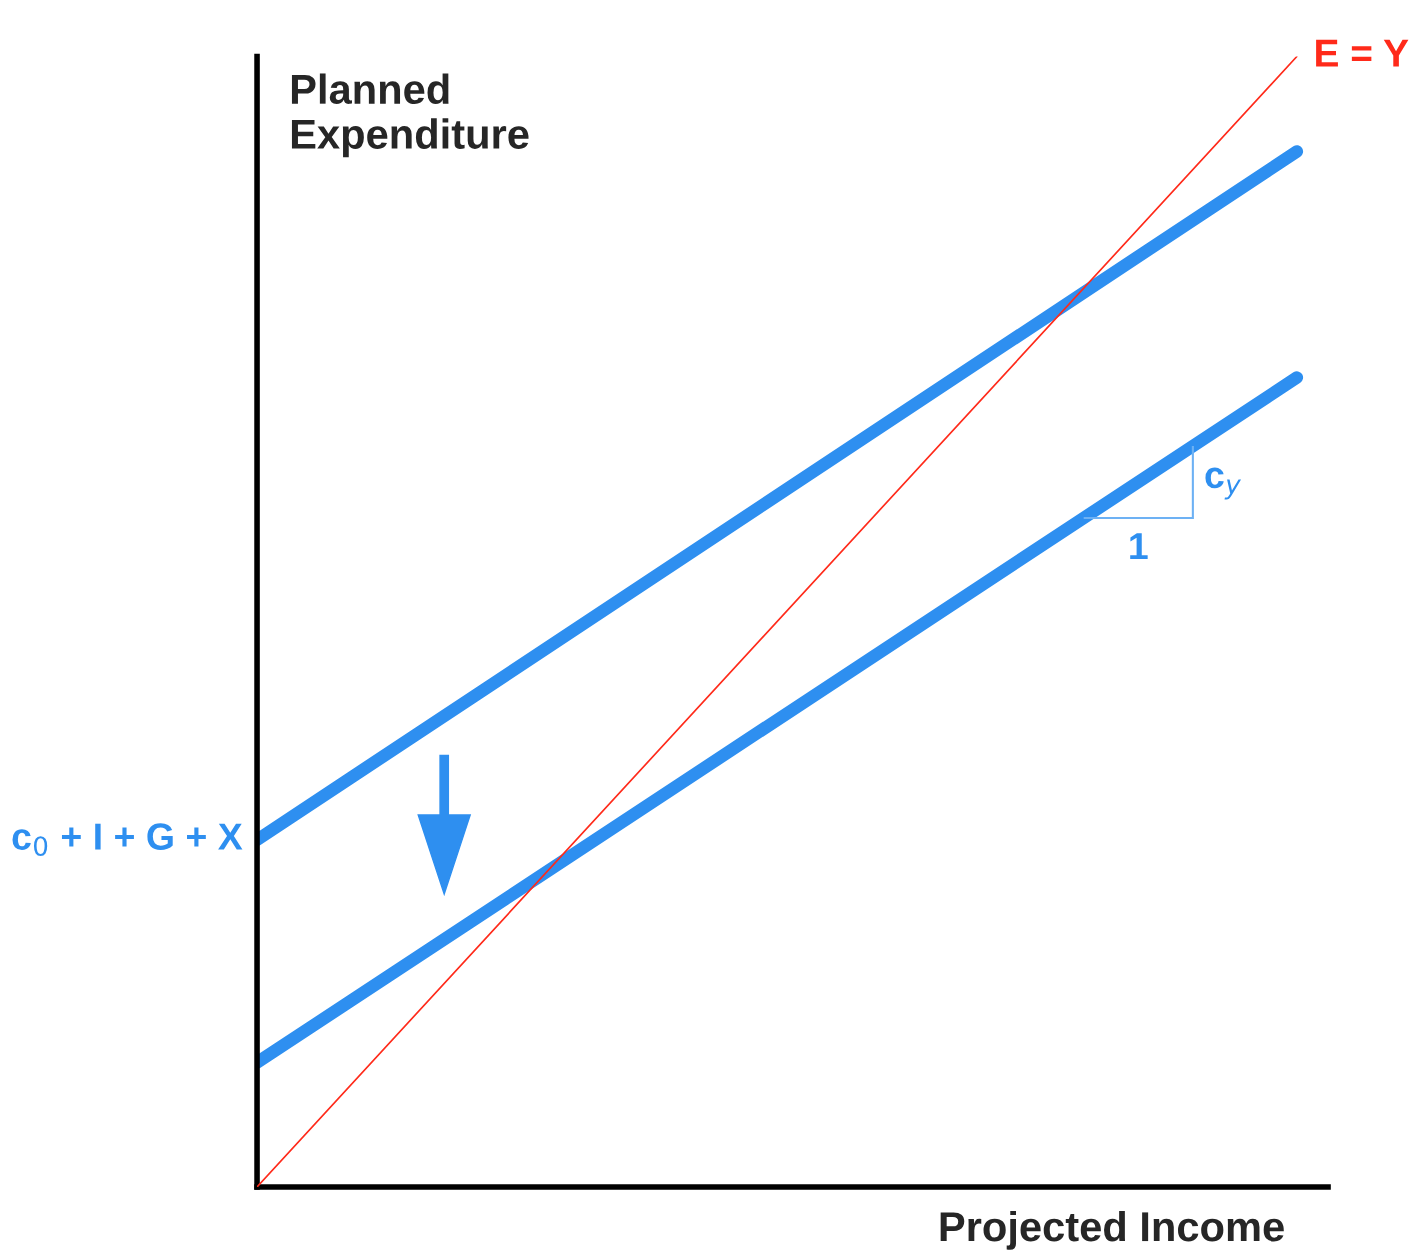  Describe the element at coordinates (127, 840) in the screenshot. I see `annotation: c$_{0}$ + I + G + X` at that location.